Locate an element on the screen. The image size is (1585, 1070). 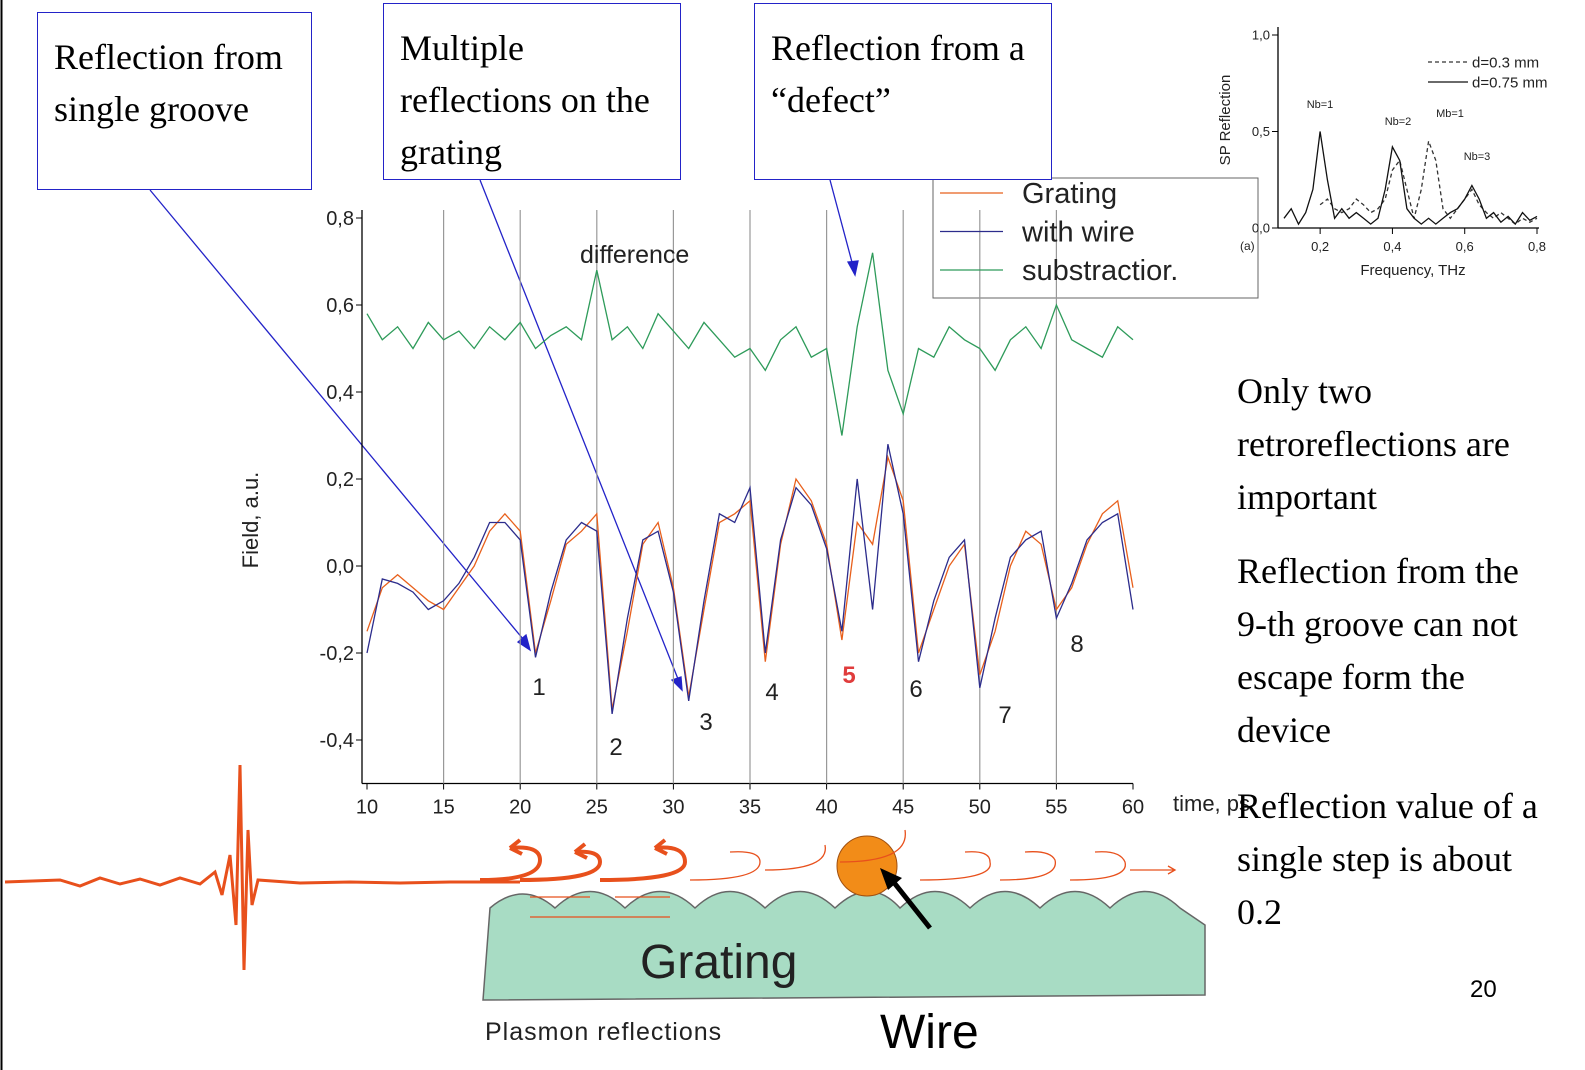
y-tick-label: -0,4 is located at coordinates (337, 741).